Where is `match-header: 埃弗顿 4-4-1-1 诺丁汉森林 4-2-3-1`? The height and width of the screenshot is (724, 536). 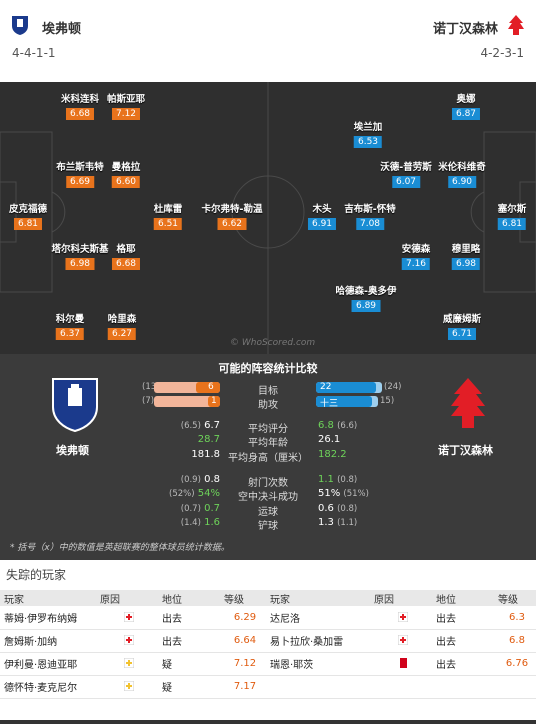
match-header: 埃弗顿 4-4-1-1 诺丁汉森林 4-2-3-1 is located at coordinates (268, 41).